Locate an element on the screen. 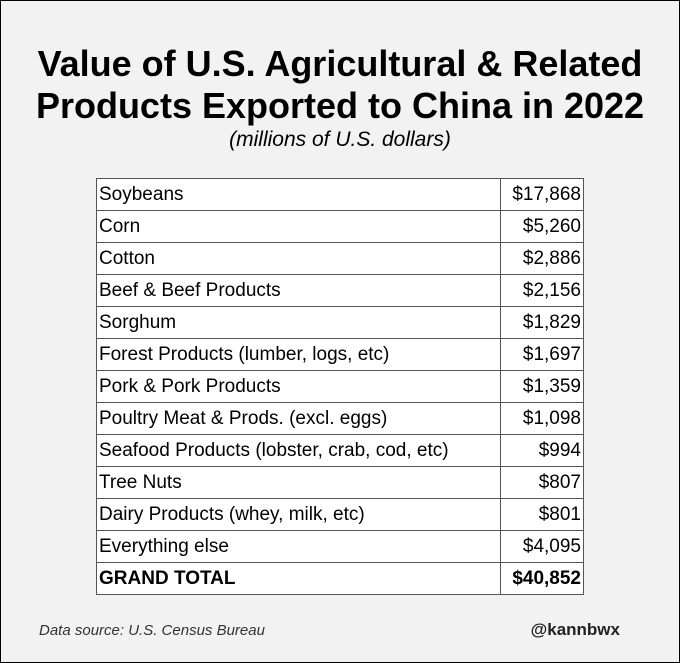 This screenshot has width=680, height=663. item-cell: Poultry Meat & Prods. (excl. eggs) is located at coordinates (298, 418).